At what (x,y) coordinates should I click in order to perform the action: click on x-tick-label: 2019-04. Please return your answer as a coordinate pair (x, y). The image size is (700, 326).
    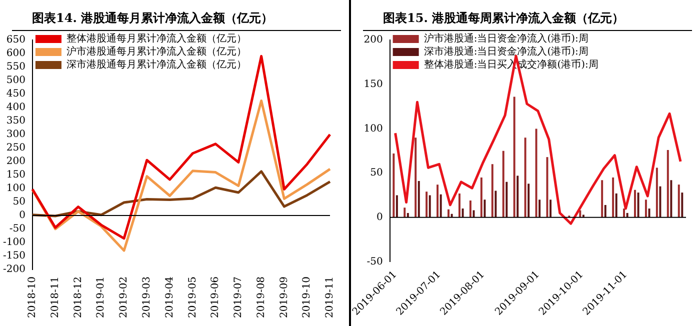
    Looking at the image, I should click on (170, 297).